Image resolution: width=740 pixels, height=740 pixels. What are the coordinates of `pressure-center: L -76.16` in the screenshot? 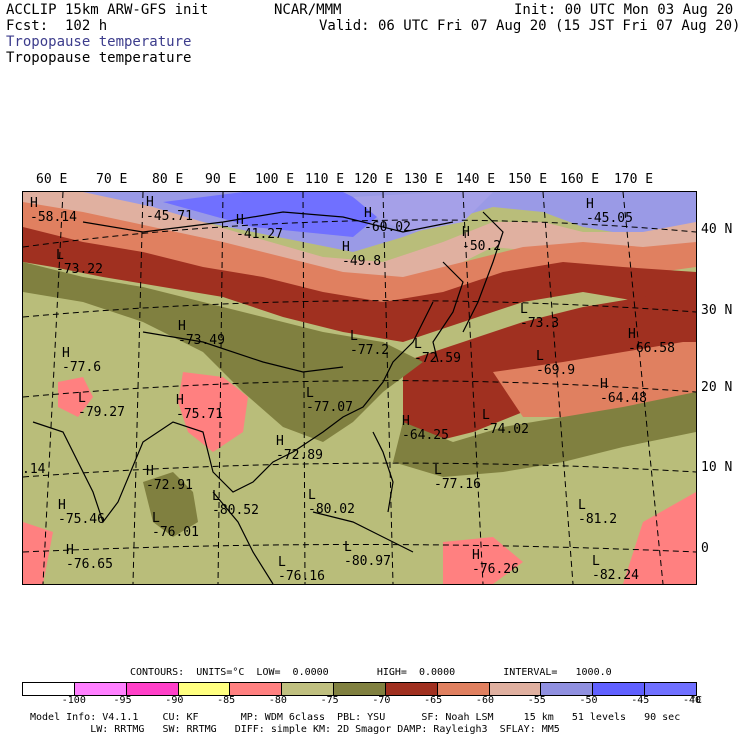 It's located at (301, 570).